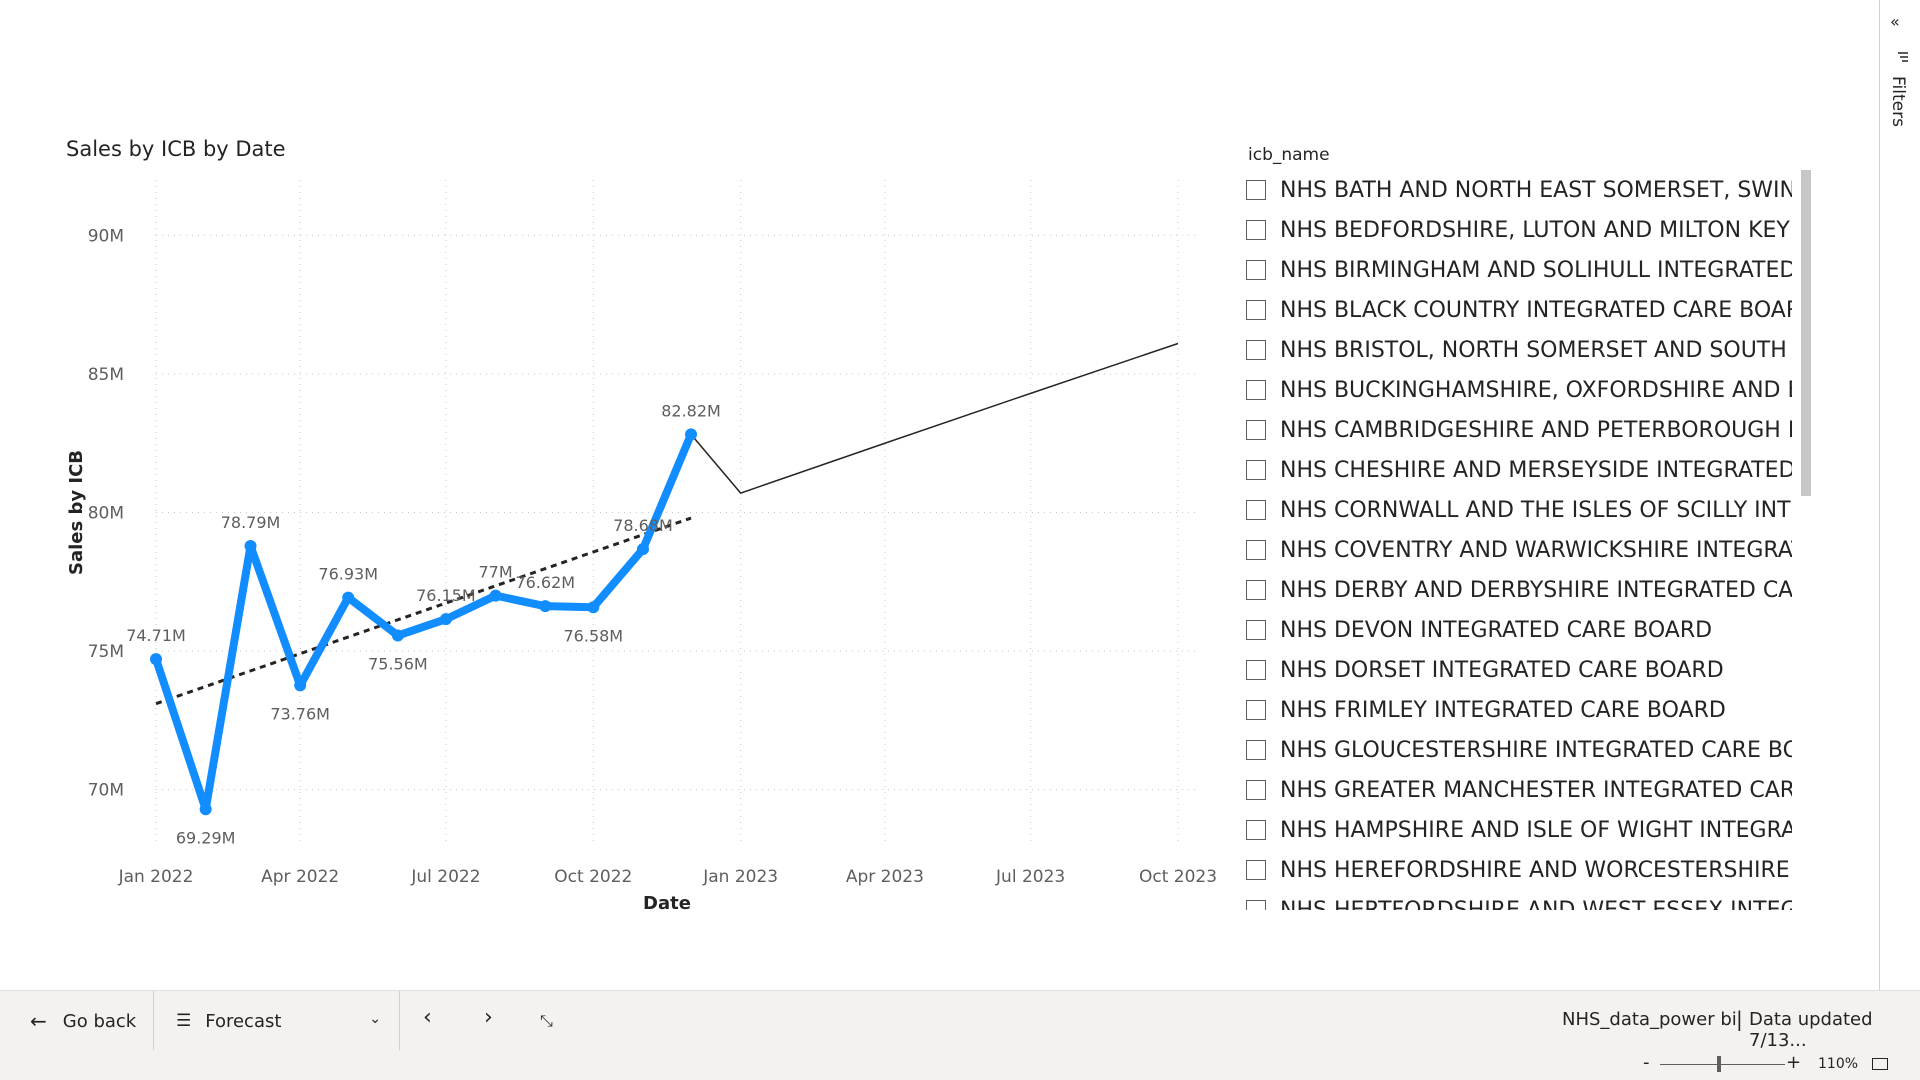  I want to click on data-label: 78.79M, so click(251, 522).